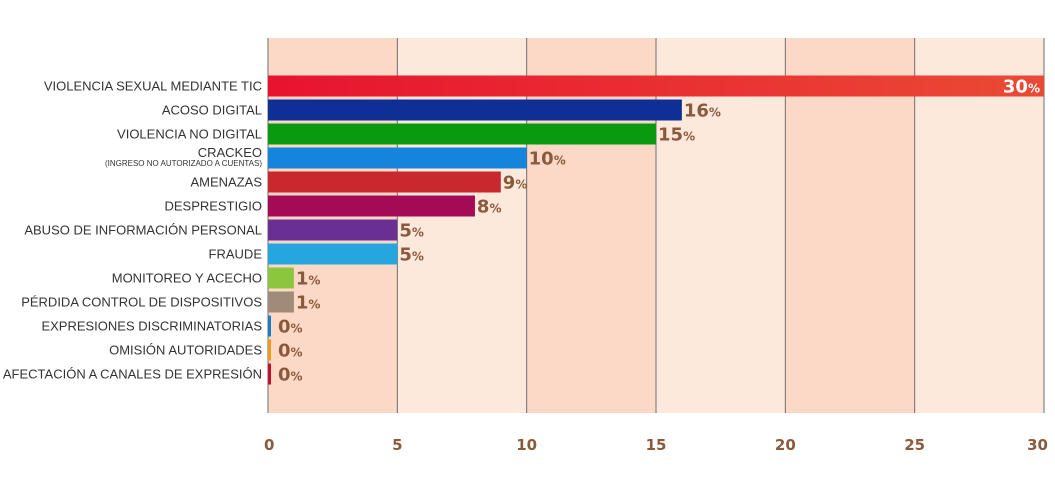  Describe the element at coordinates (397, 445) in the screenshot. I see `x-tick-label: 5` at that location.